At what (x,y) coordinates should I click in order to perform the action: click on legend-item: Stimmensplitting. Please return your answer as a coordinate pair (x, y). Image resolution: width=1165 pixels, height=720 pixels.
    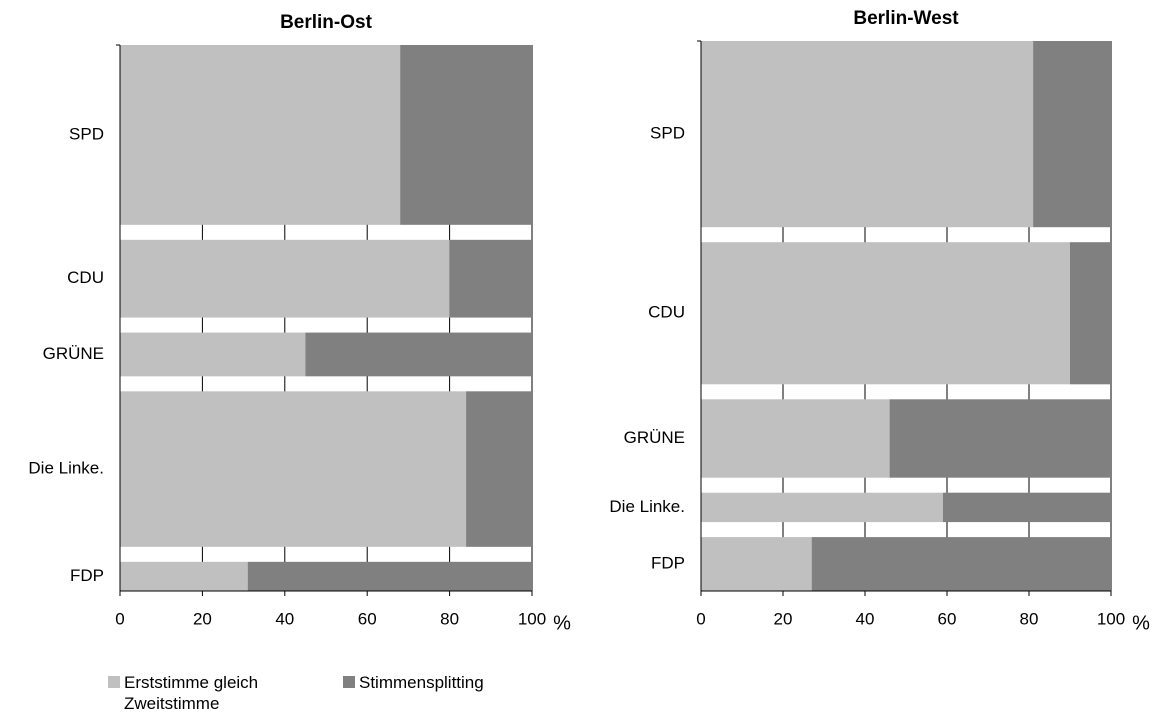
    Looking at the image, I should click on (453, 682).